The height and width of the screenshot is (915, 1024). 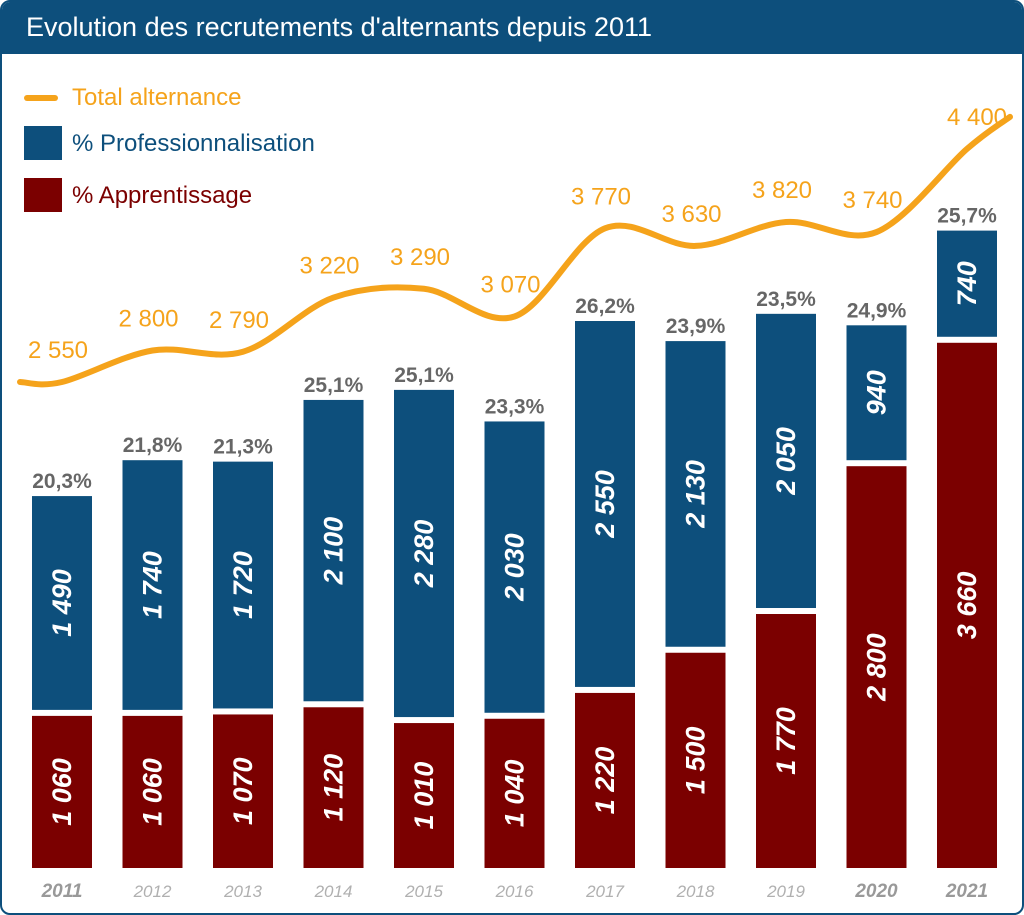 What do you see at coordinates (604, 891) in the screenshot?
I see `year-label-2017: 2017` at bounding box center [604, 891].